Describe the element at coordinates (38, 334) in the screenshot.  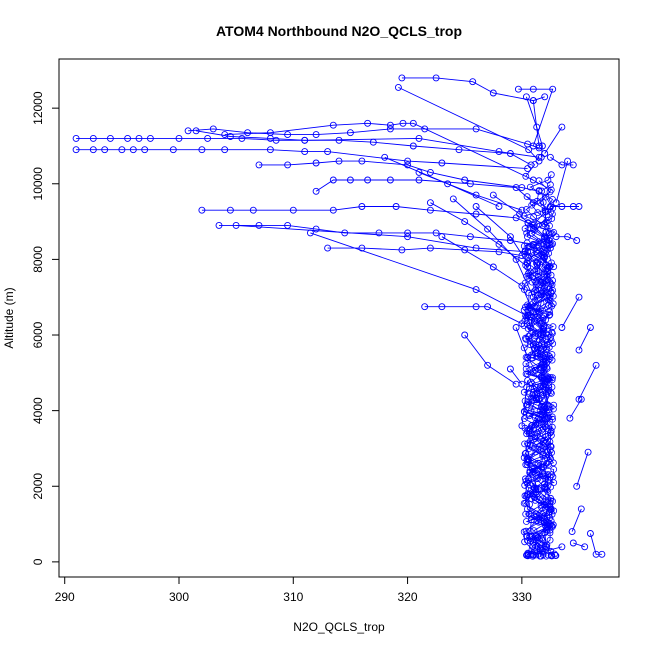
I see `y-tick-label: 6000` at that location.